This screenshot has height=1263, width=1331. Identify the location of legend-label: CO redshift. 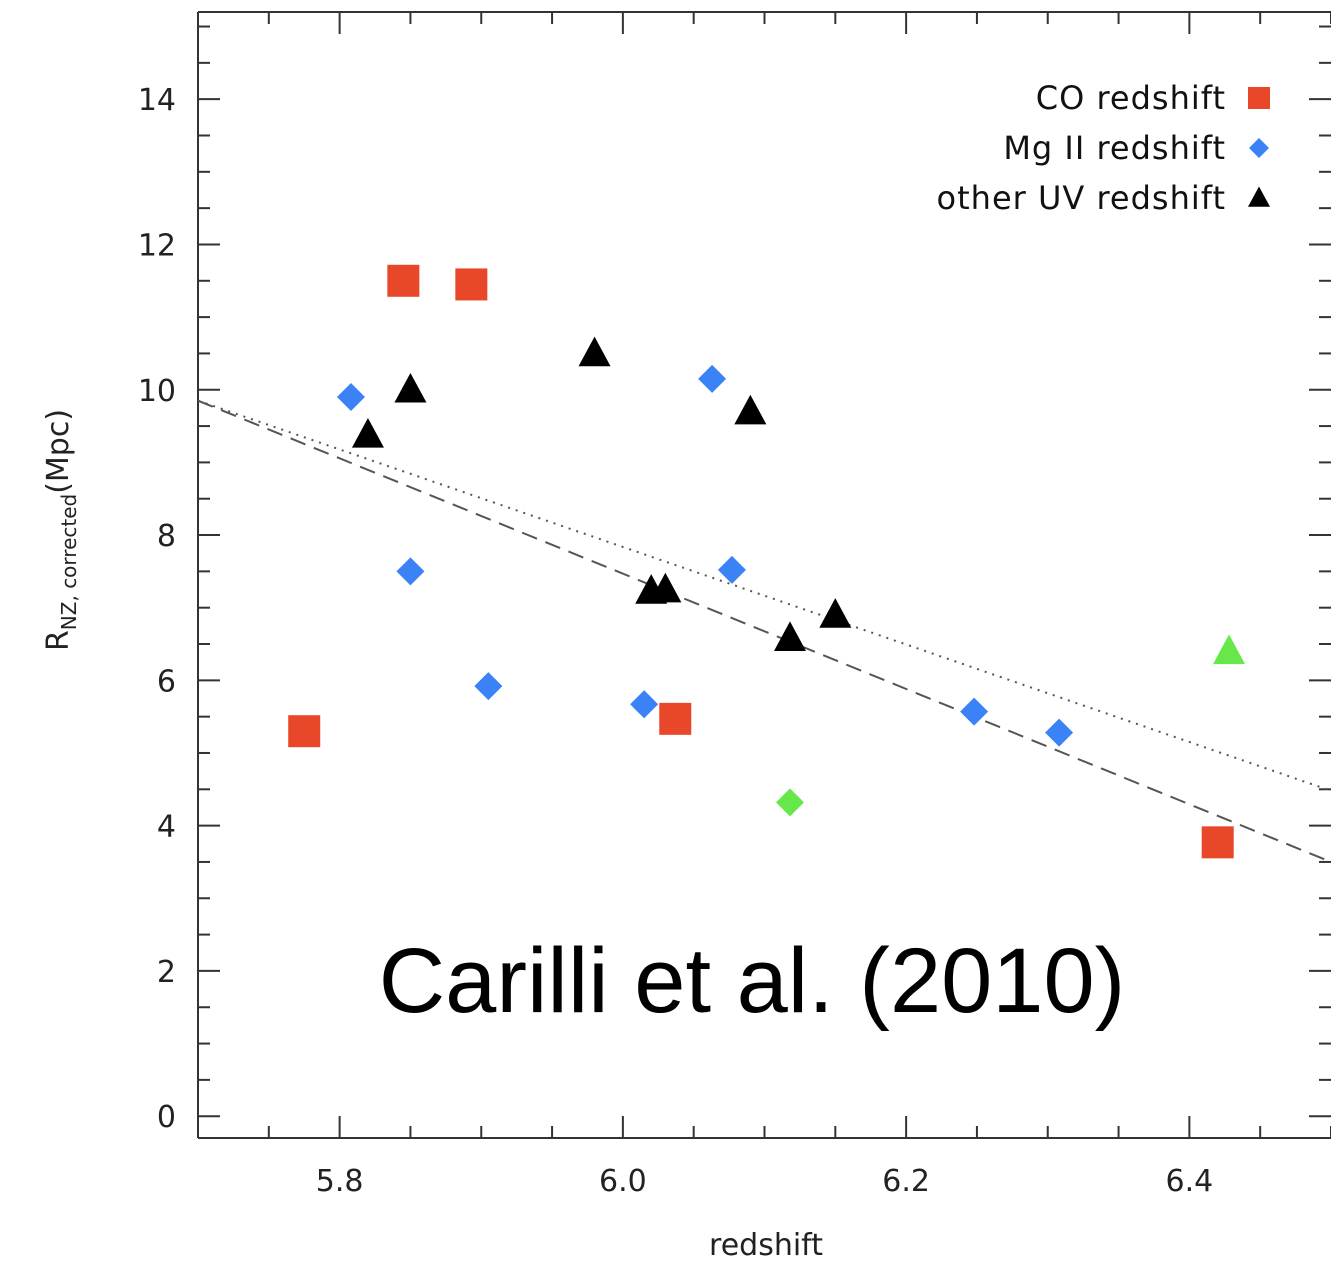
(1131, 98).